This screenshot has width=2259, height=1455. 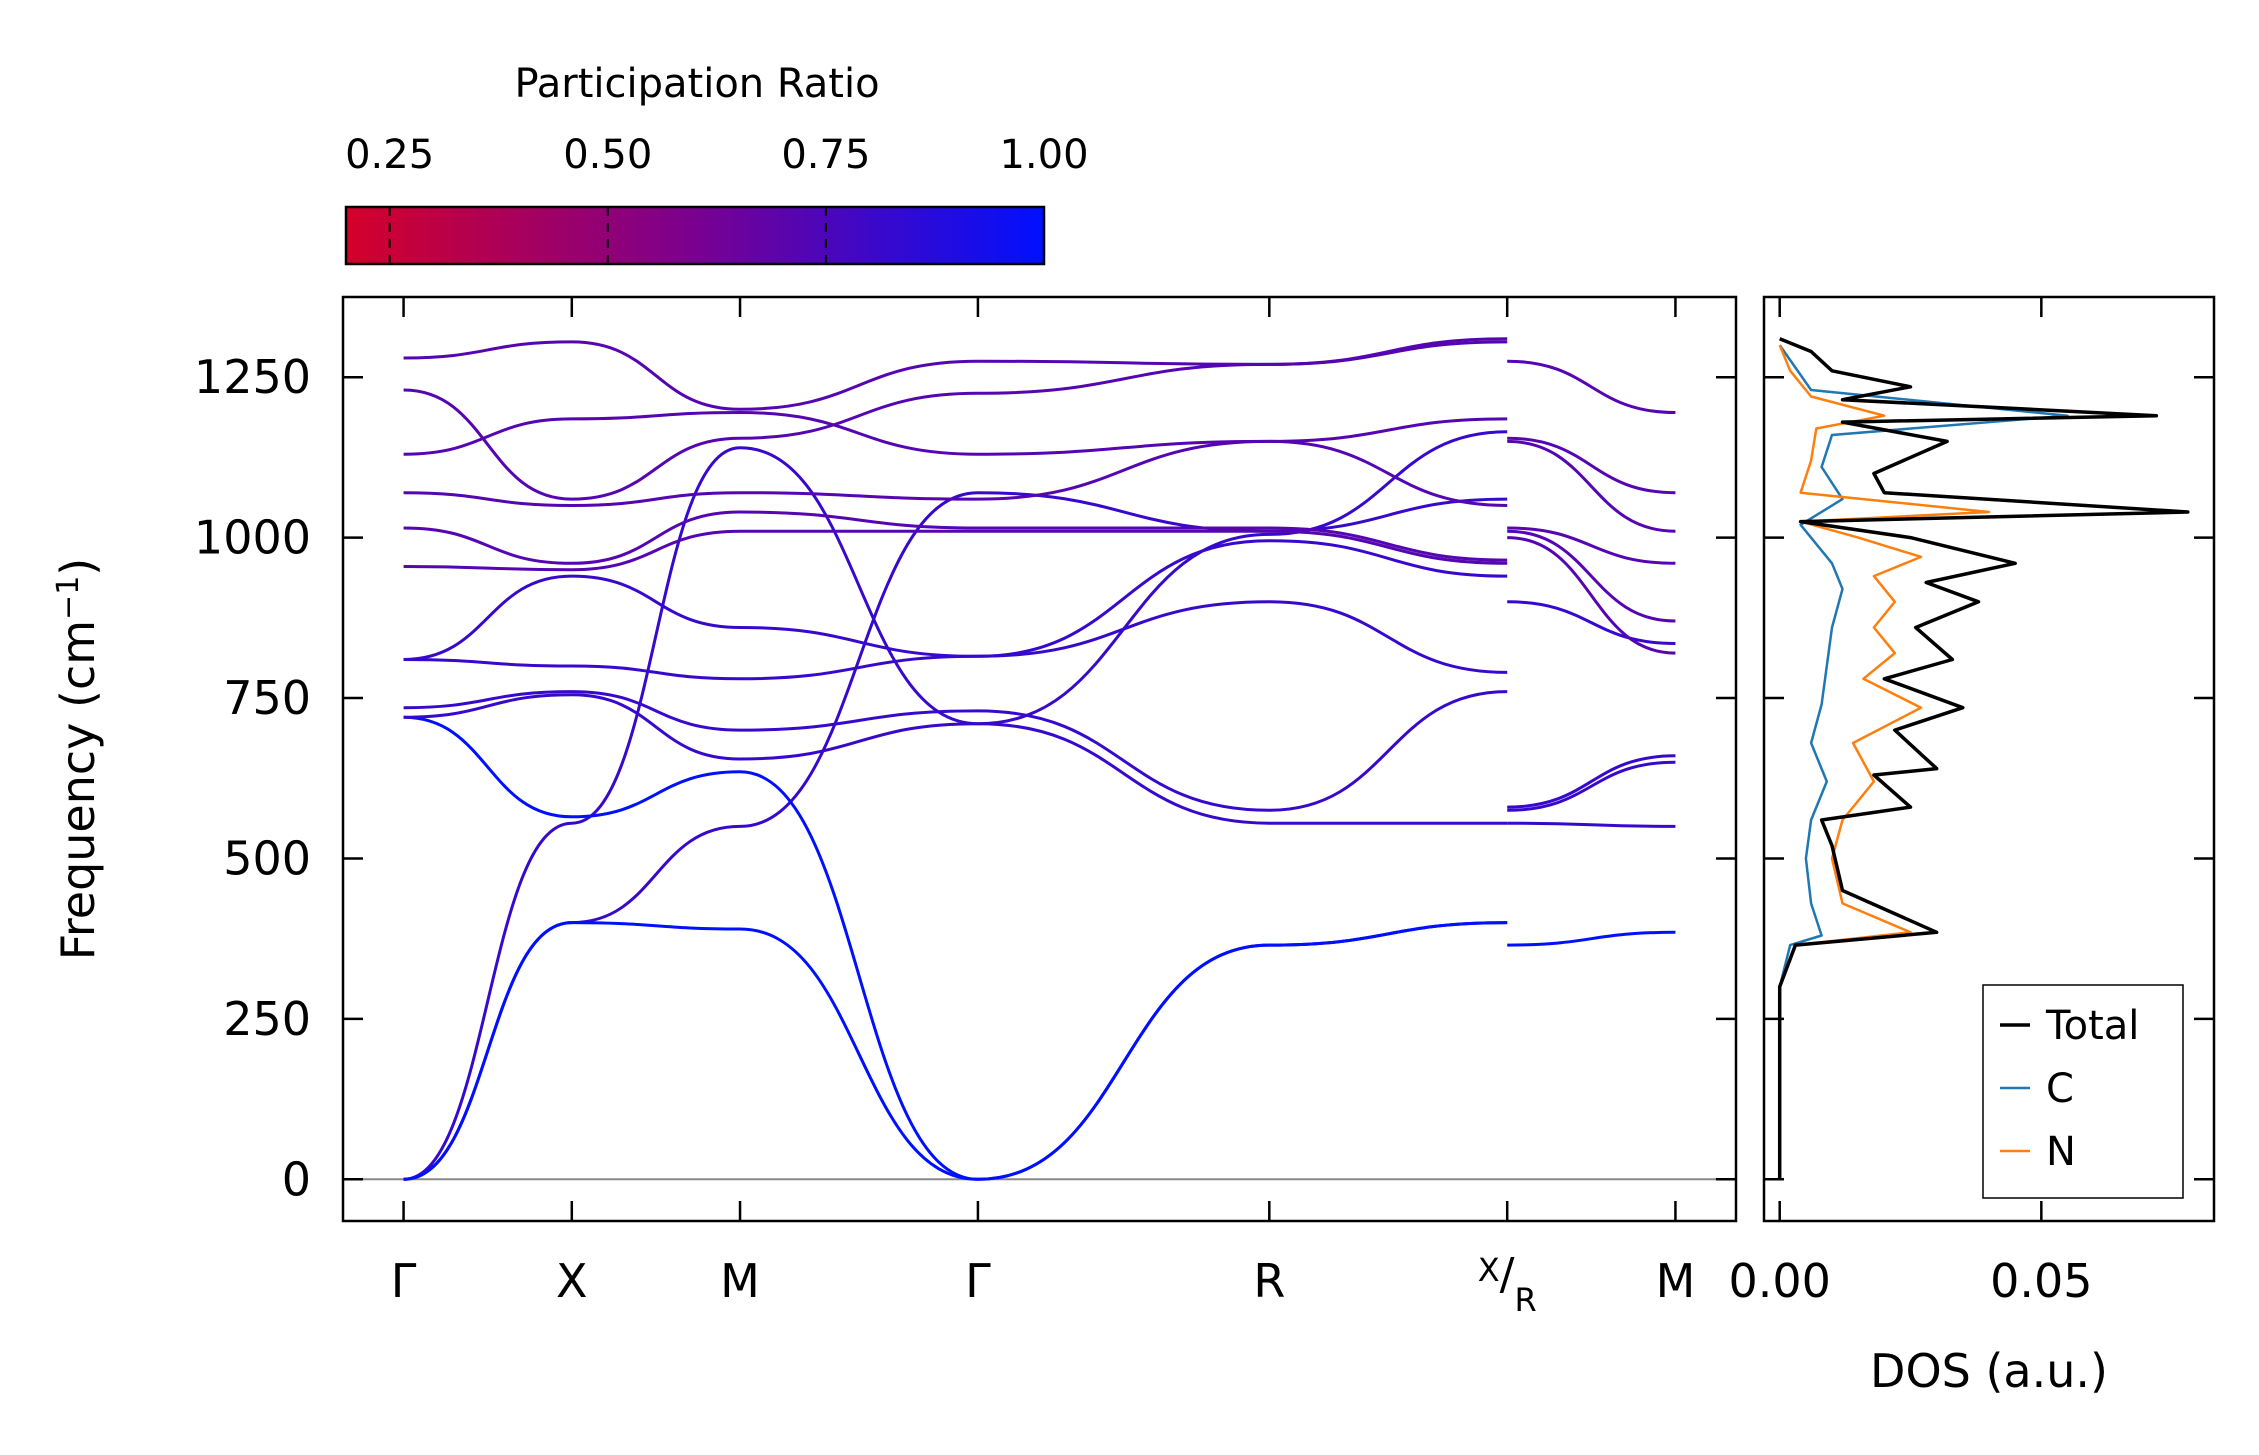 I want to click on colorbar-tick-label: 0.25, so click(x=389, y=155).